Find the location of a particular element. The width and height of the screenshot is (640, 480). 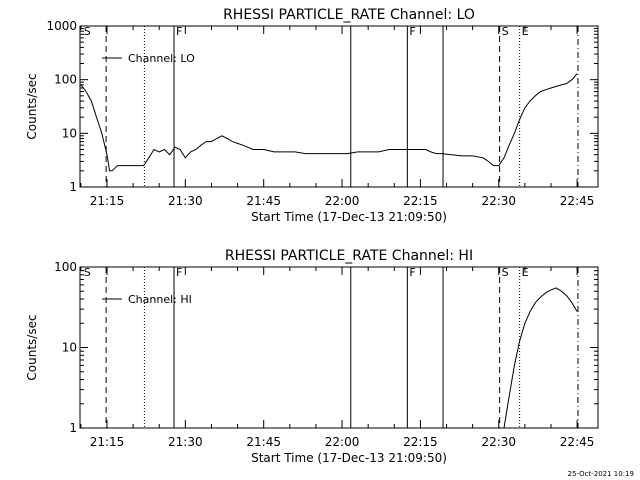

timestamp: 25-Oct-2021 10:19 is located at coordinates (600, 474).